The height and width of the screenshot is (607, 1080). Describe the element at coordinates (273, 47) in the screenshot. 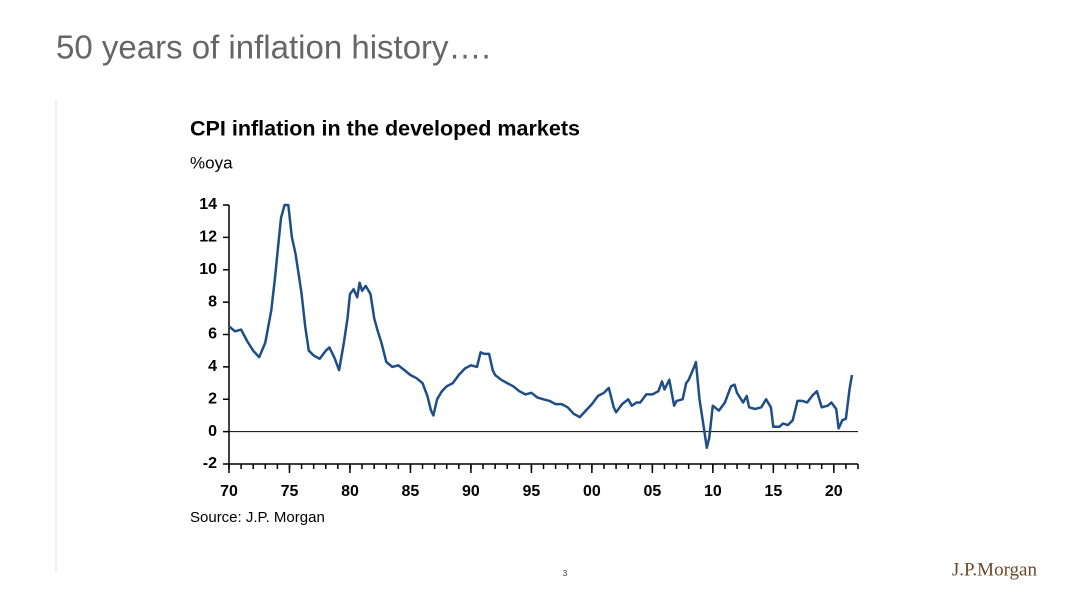

I see `slide-title: 50 years of inflation history….` at that location.